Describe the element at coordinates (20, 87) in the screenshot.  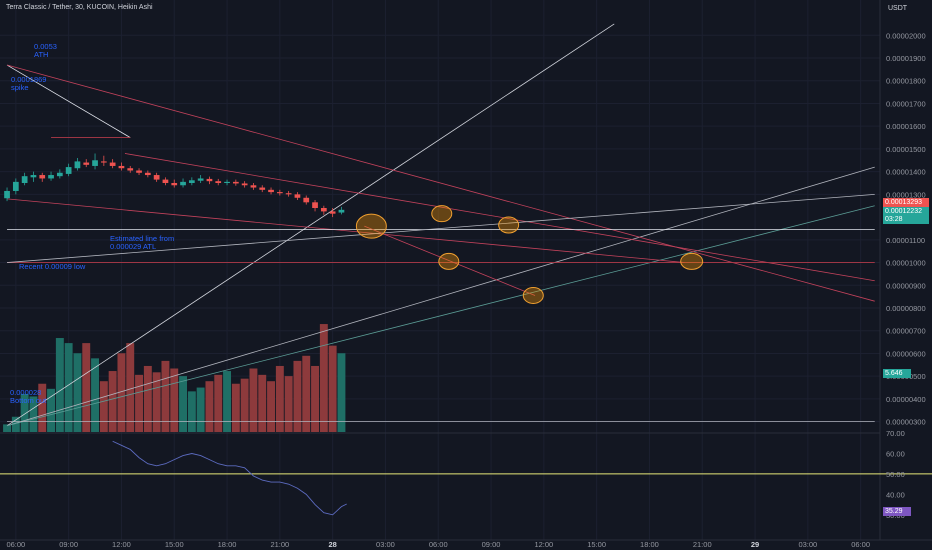
I see `spike-label: spike` at that location.